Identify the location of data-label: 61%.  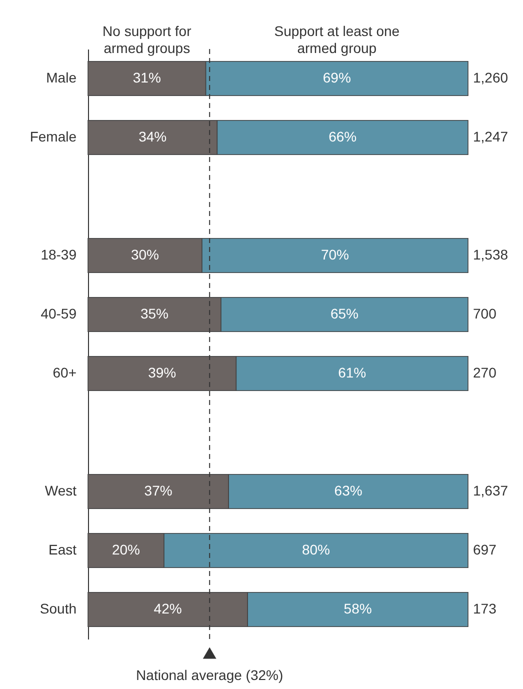
(352, 372).